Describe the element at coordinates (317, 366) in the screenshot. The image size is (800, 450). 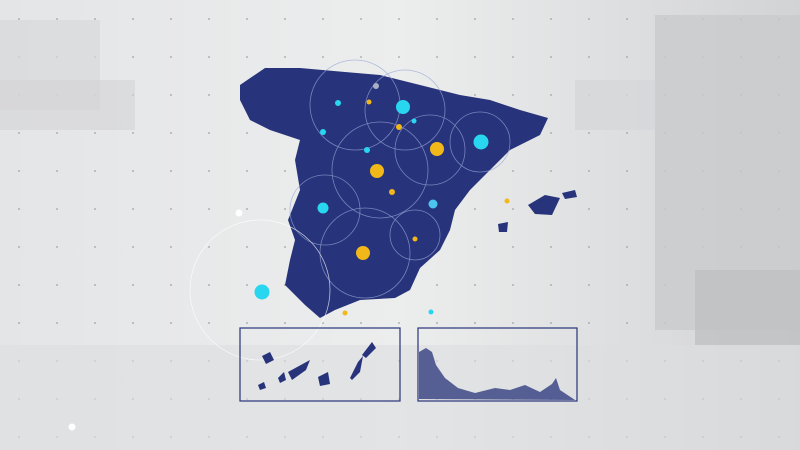
I see `canary-islands` at that location.